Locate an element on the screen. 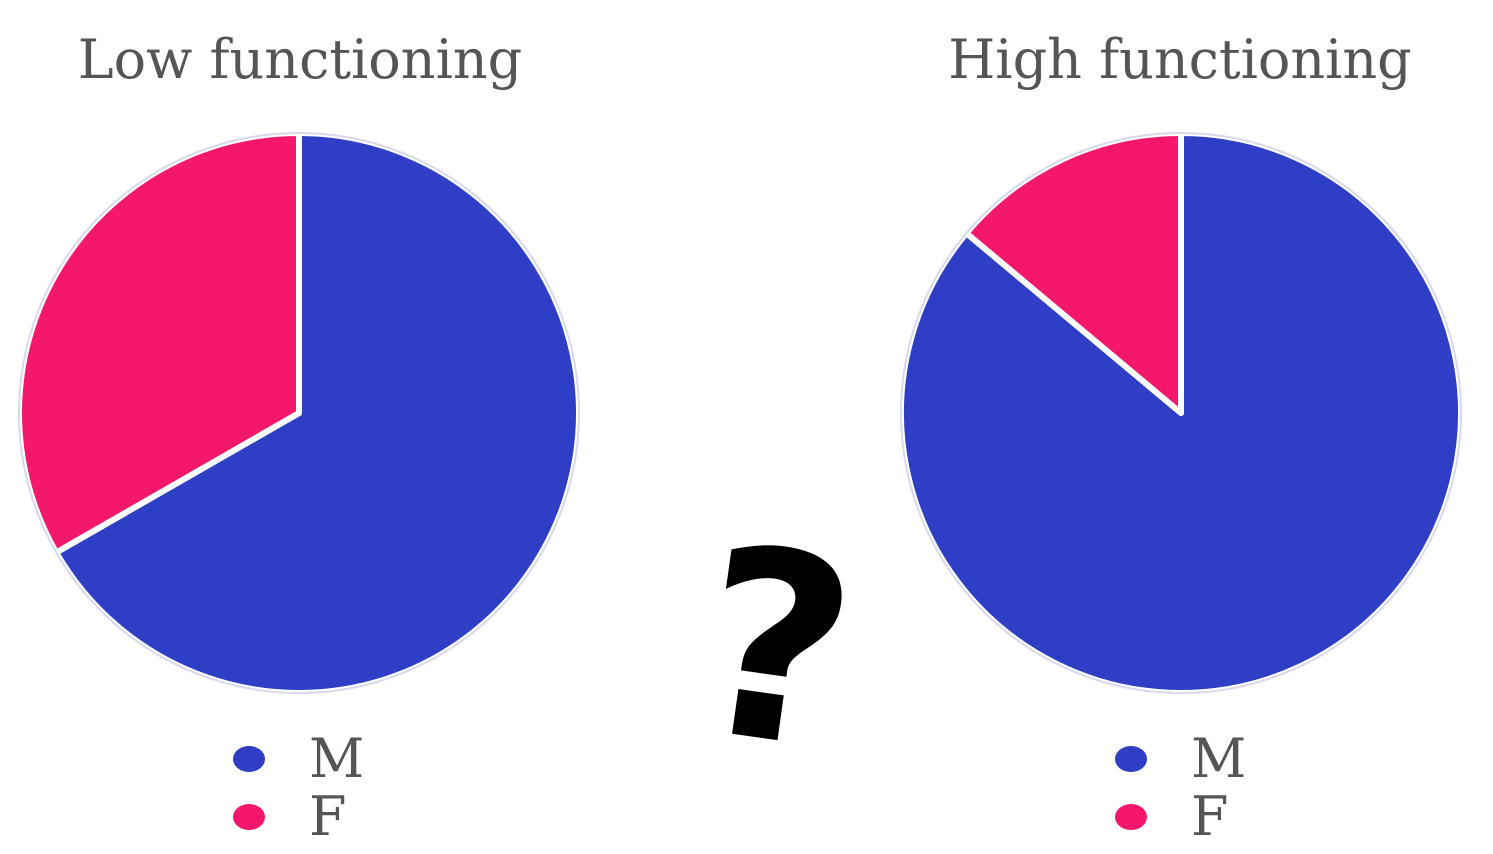 The image size is (1493, 854). legend-high-functioning: M F is located at coordinates (1180, 788).